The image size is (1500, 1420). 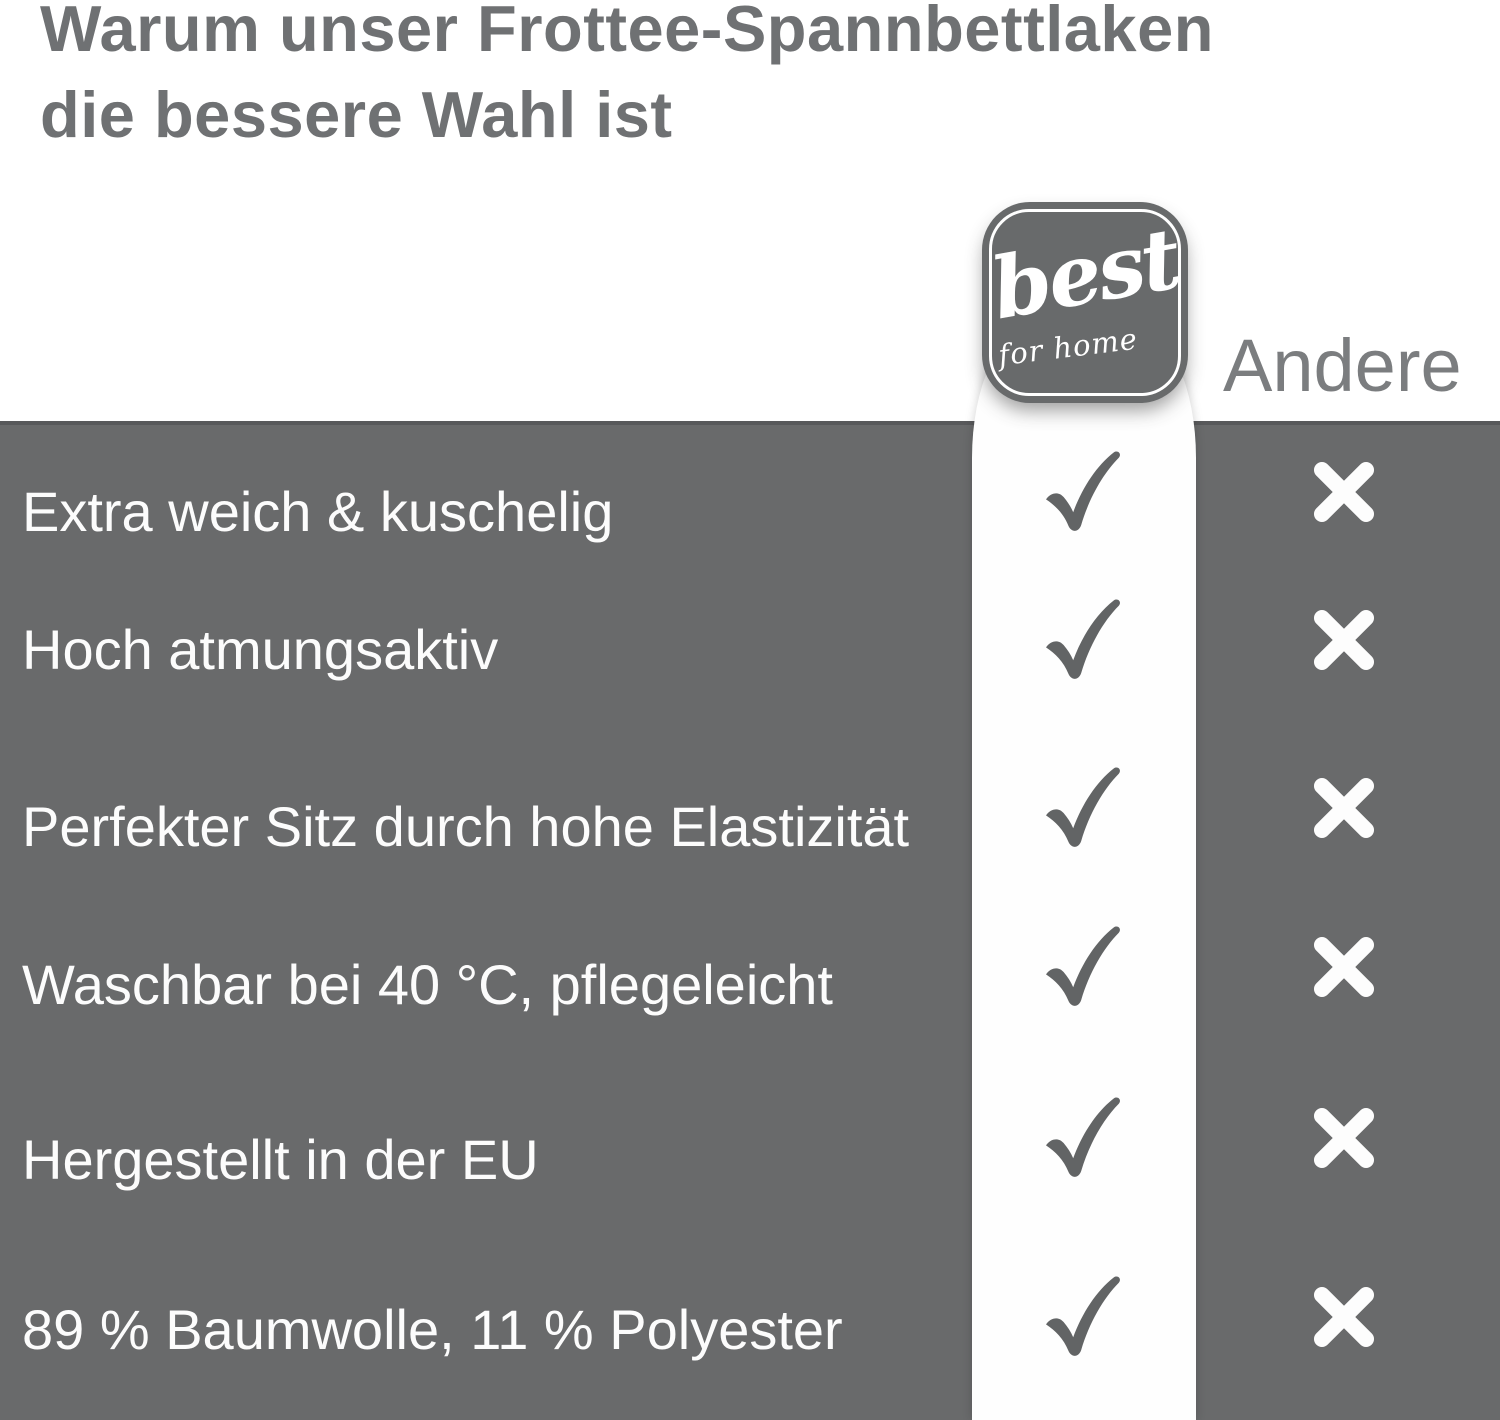 What do you see at coordinates (260, 649) in the screenshot?
I see `feature-label: Hoch atmungsaktiv` at bounding box center [260, 649].